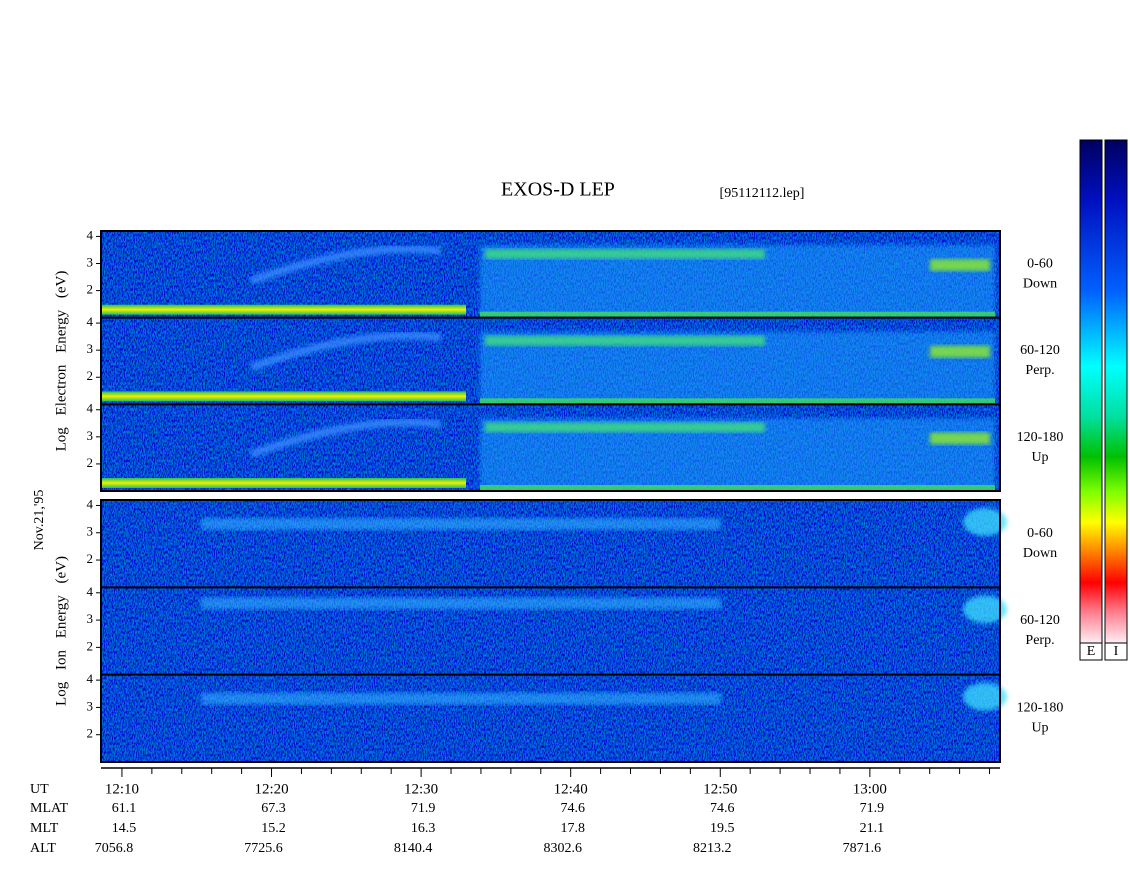 This screenshot has width=1130, height=875. I want to click on x-tick-label: 12:20, so click(271, 789).